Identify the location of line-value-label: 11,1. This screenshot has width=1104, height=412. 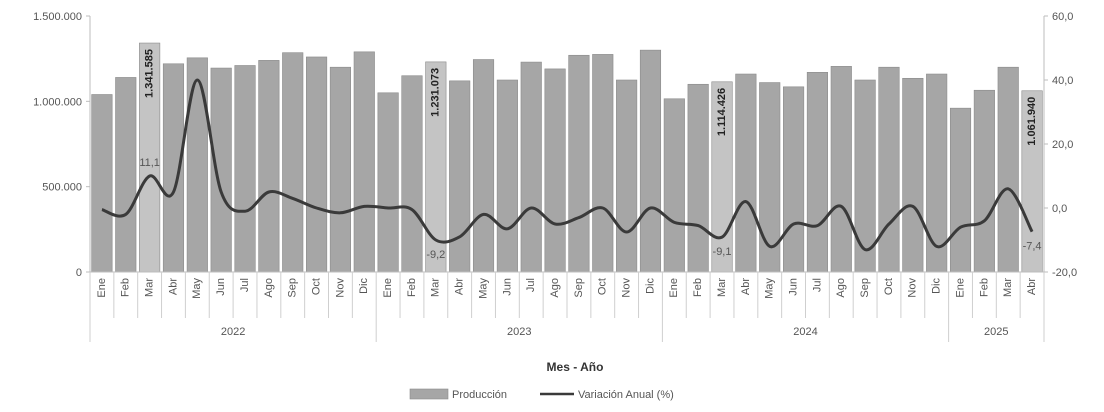
(149, 163).